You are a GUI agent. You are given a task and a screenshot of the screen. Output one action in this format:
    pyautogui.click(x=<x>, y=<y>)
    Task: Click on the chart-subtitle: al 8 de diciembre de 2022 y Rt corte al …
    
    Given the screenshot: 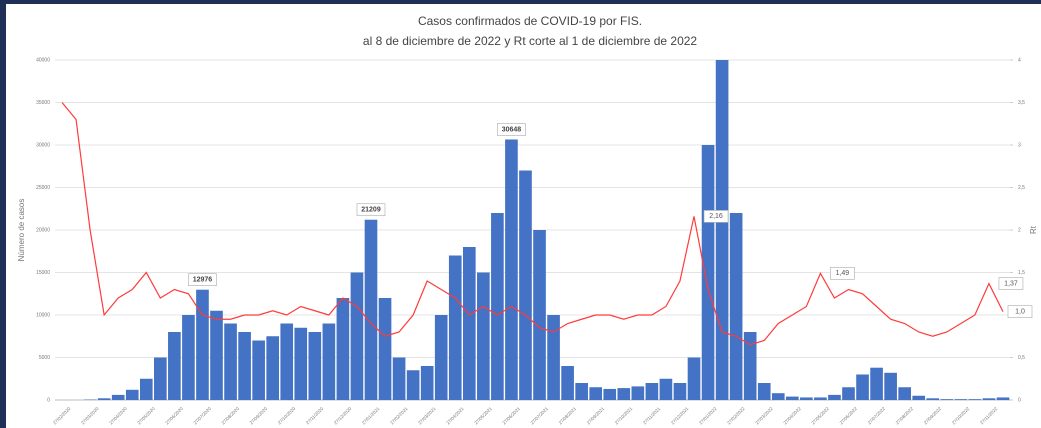 What is the action you would take?
    pyautogui.click(x=530, y=41)
    